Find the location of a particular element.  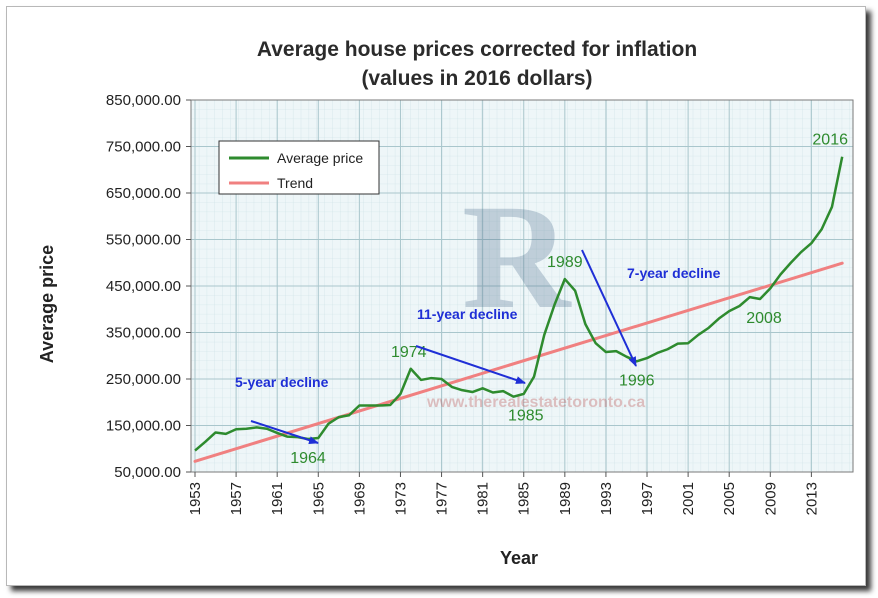

year-annotation-label: 2016 is located at coordinates (830, 140).